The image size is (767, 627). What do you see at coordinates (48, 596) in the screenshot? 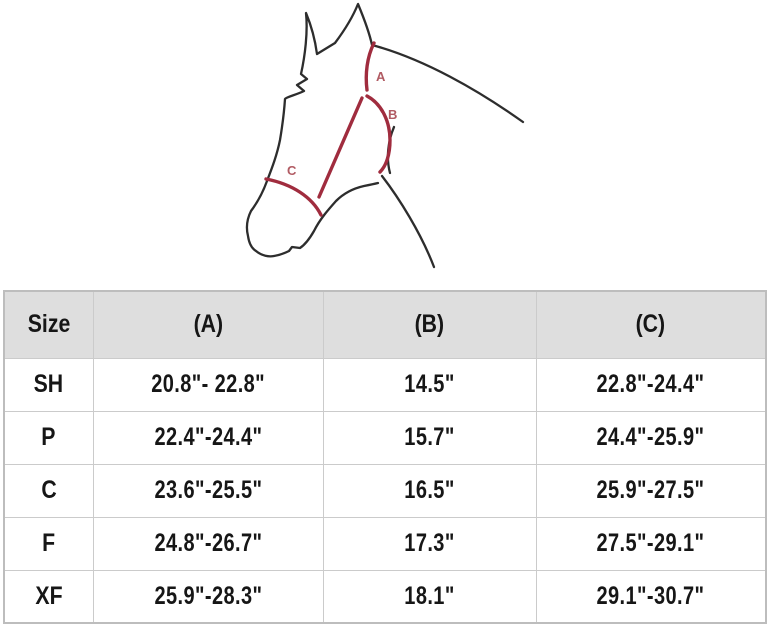
I see `size-cell: XF` at bounding box center [48, 596].